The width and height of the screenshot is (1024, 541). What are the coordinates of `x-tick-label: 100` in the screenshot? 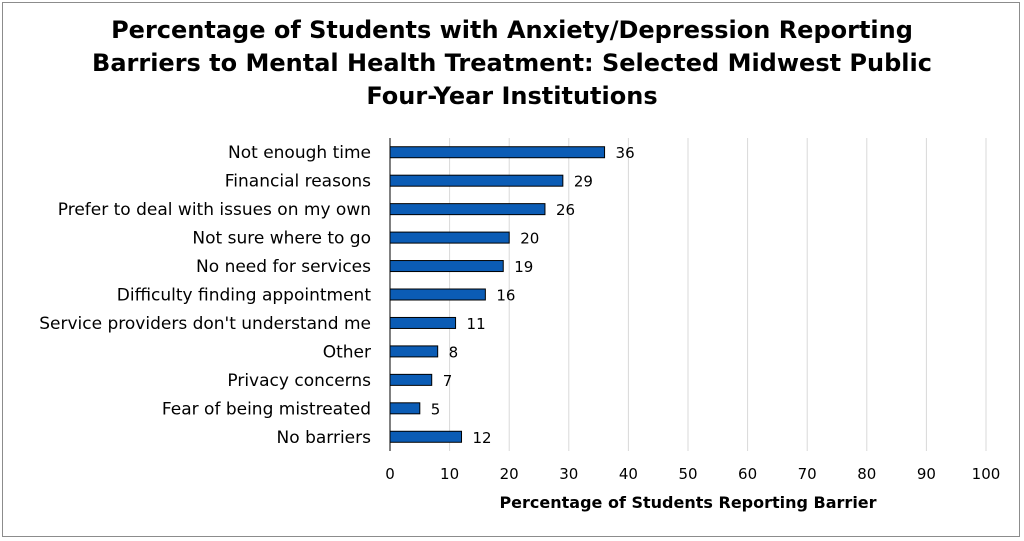 It's located at (986, 474).